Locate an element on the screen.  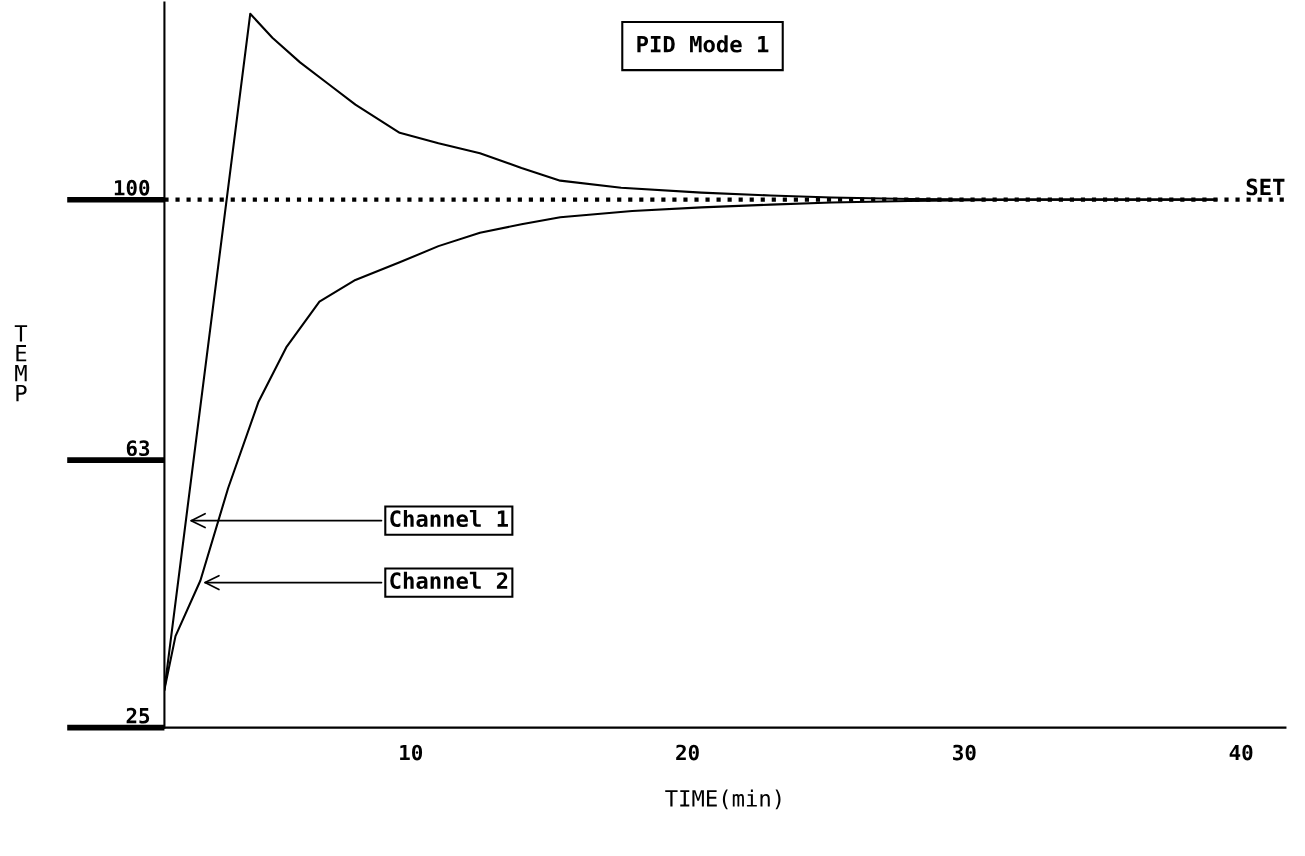
x-axis-title: TIME(min) is located at coordinates (723, 799).